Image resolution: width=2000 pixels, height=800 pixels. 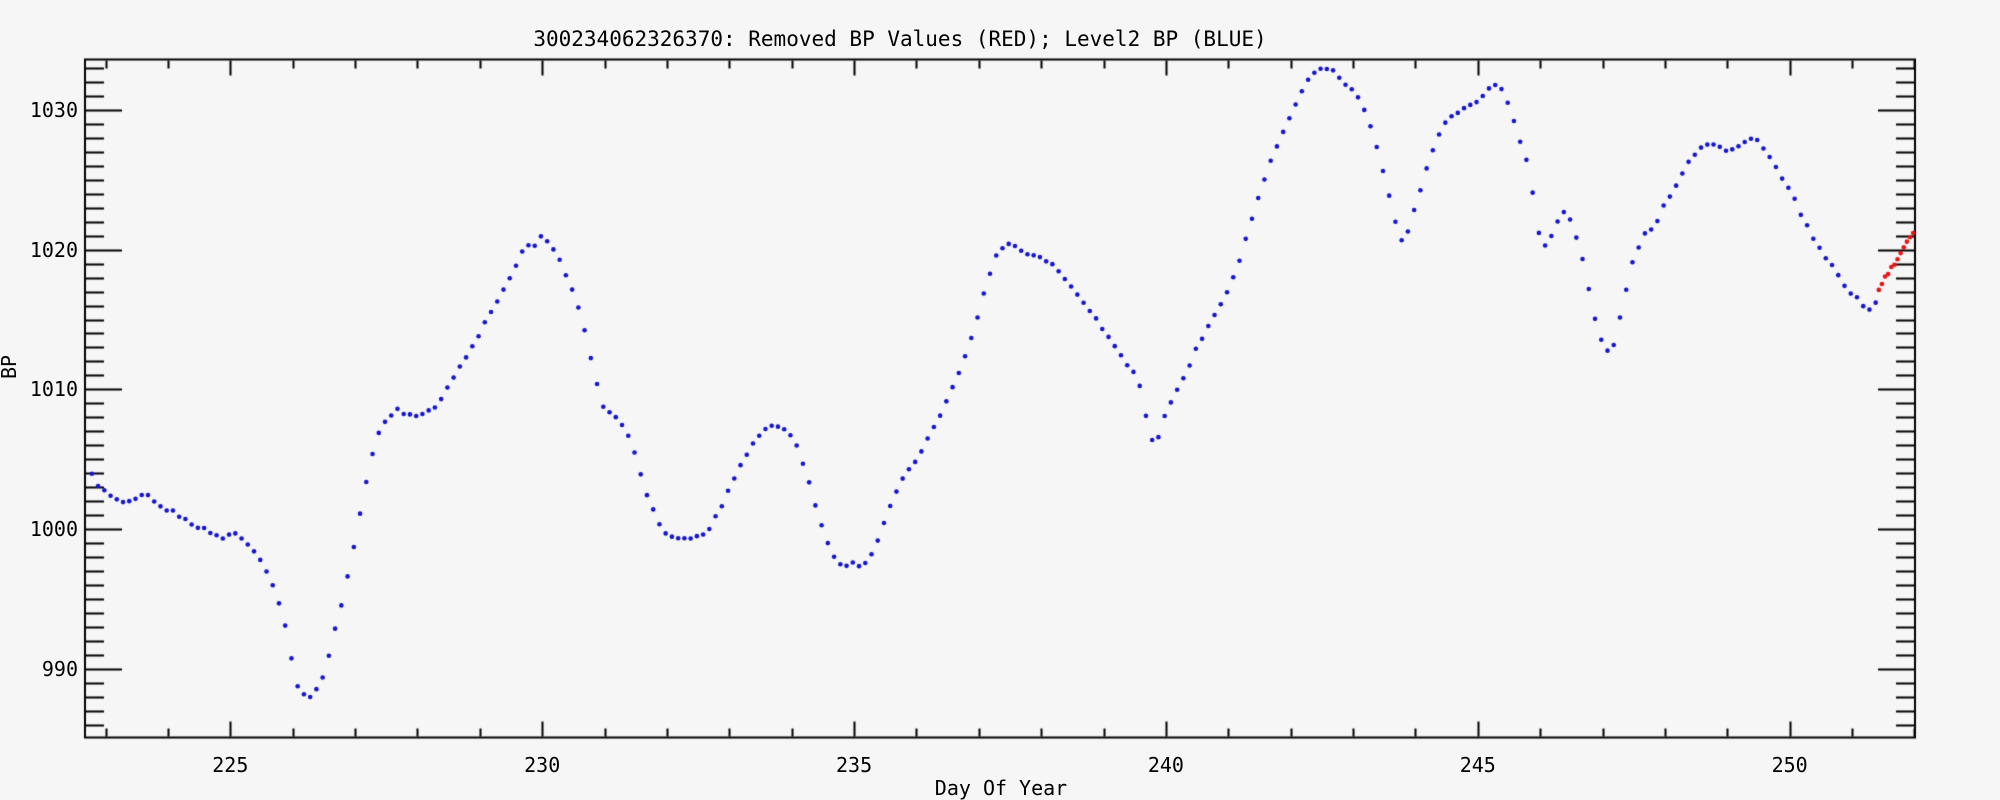 What do you see at coordinates (53, 529) in the screenshot?
I see `y-tick-label: 1000` at bounding box center [53, 529].